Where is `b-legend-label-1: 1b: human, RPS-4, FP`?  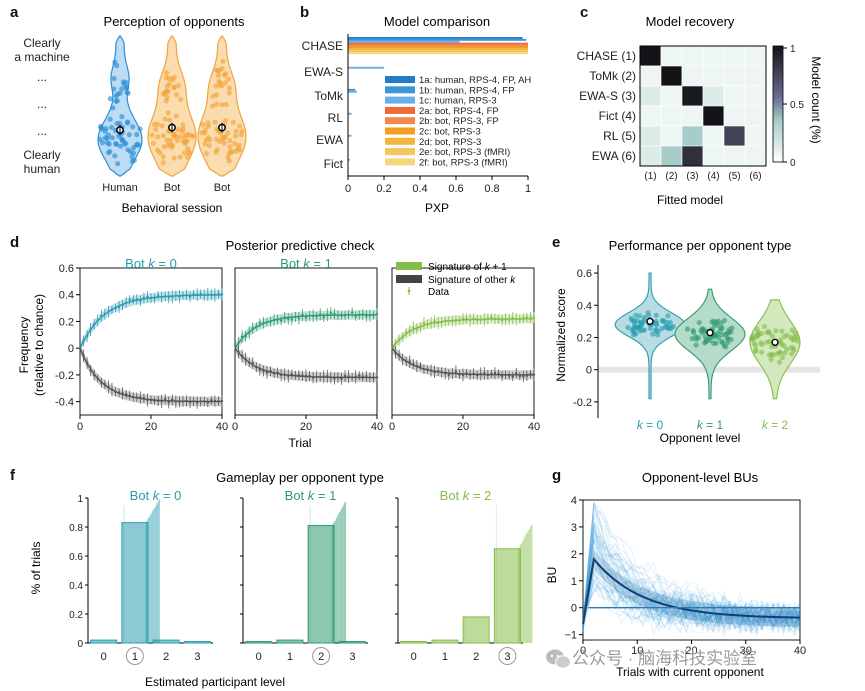
b-legend-label-1: 1b: human, RPS-4, FP is located at coordinates (467, 90).